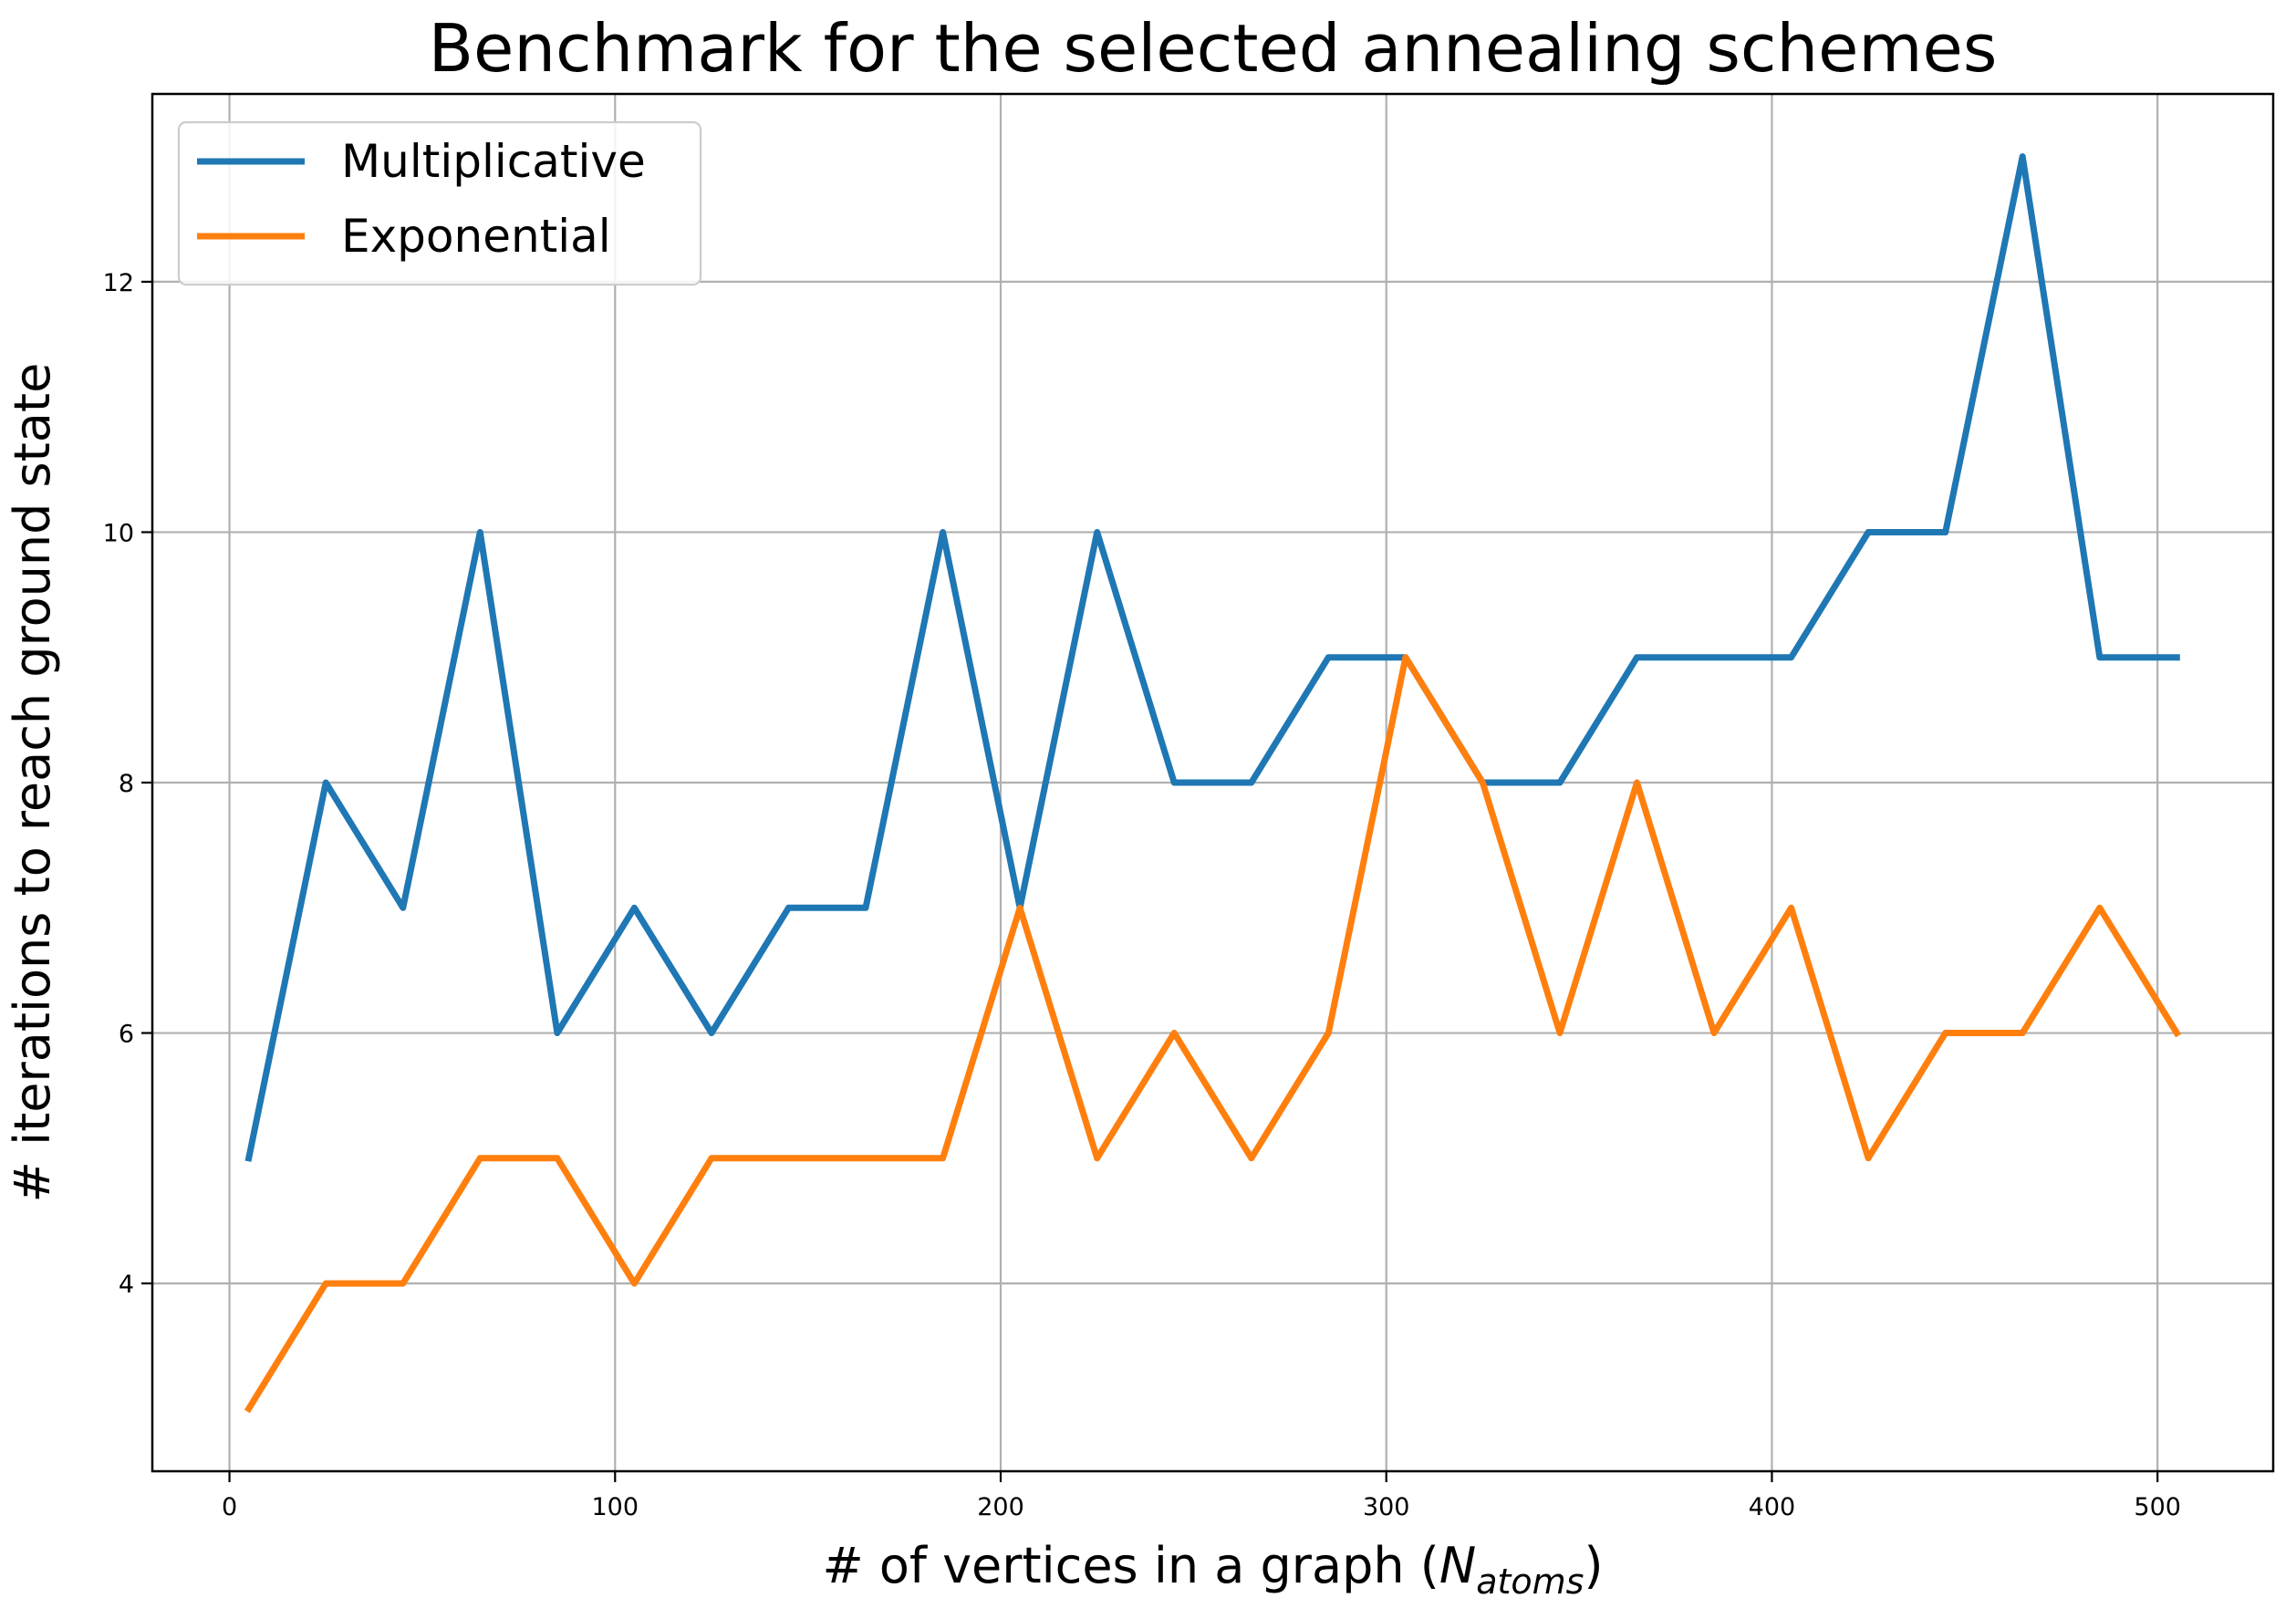 The image size is (2296, 1619). I want to click on legend-box, so click(439, 203).